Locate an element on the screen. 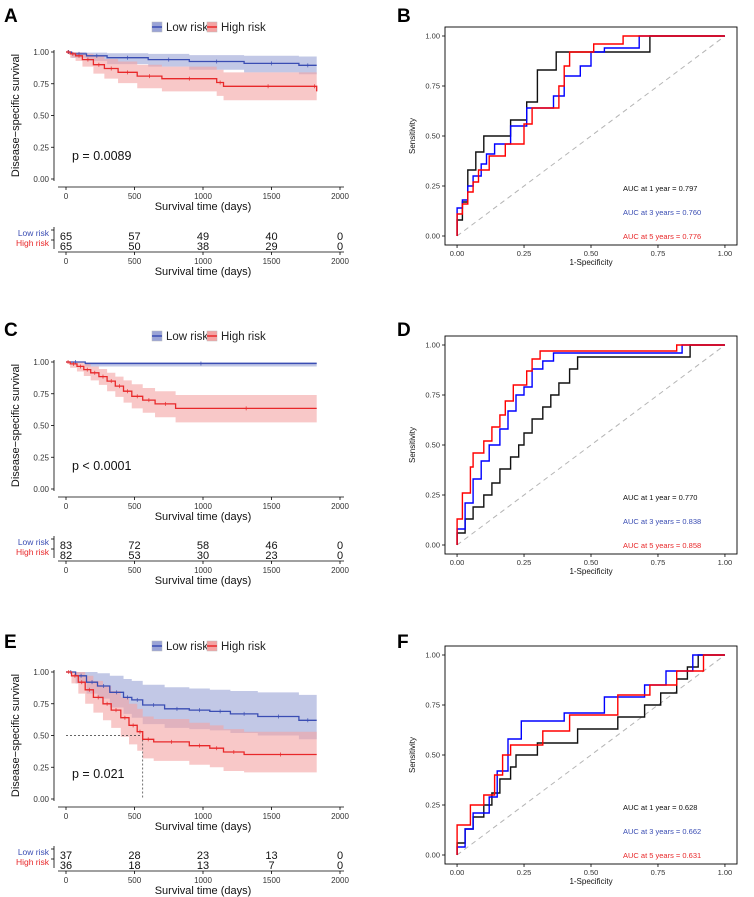 This screenshot has height=897, width=754. risk-count-high: 65 is located at coordinates (66, 247).